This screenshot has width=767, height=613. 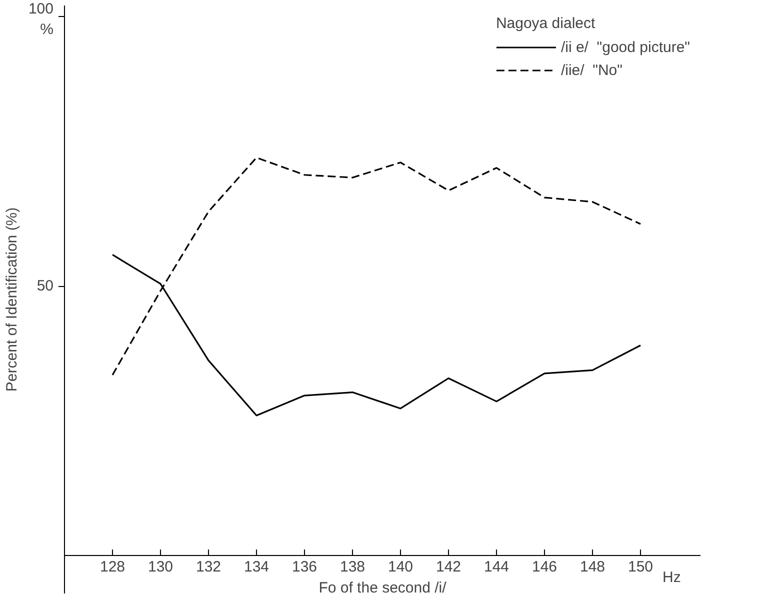 What do you see at coordinates (209, 567) in the screenshot?
I see `x-tick-label: 132` at bounding box center [209, 567].